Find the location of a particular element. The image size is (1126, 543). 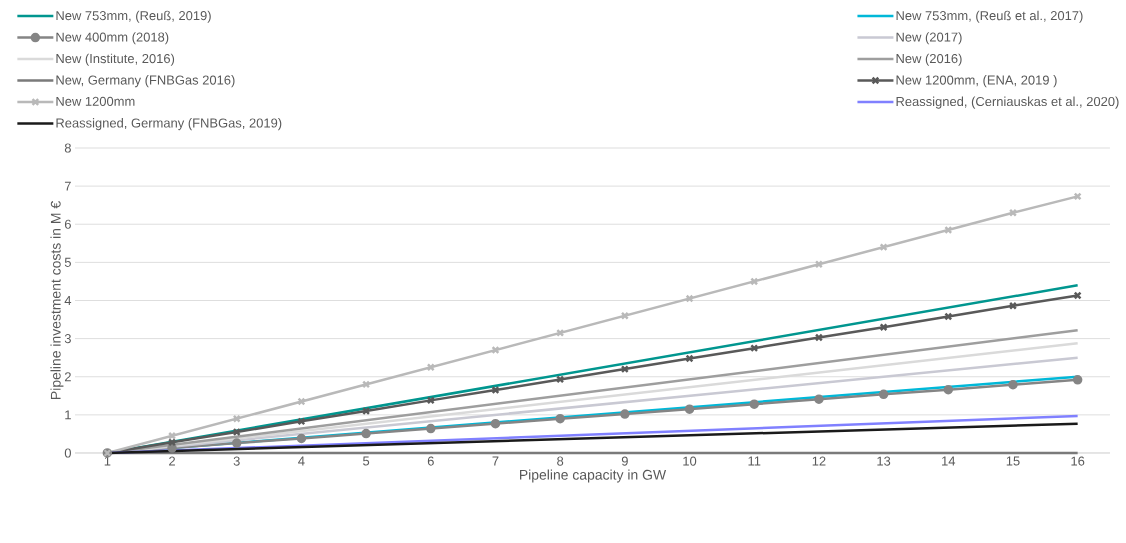

y-tick-label: 5 is located at coordinates (67, 262).